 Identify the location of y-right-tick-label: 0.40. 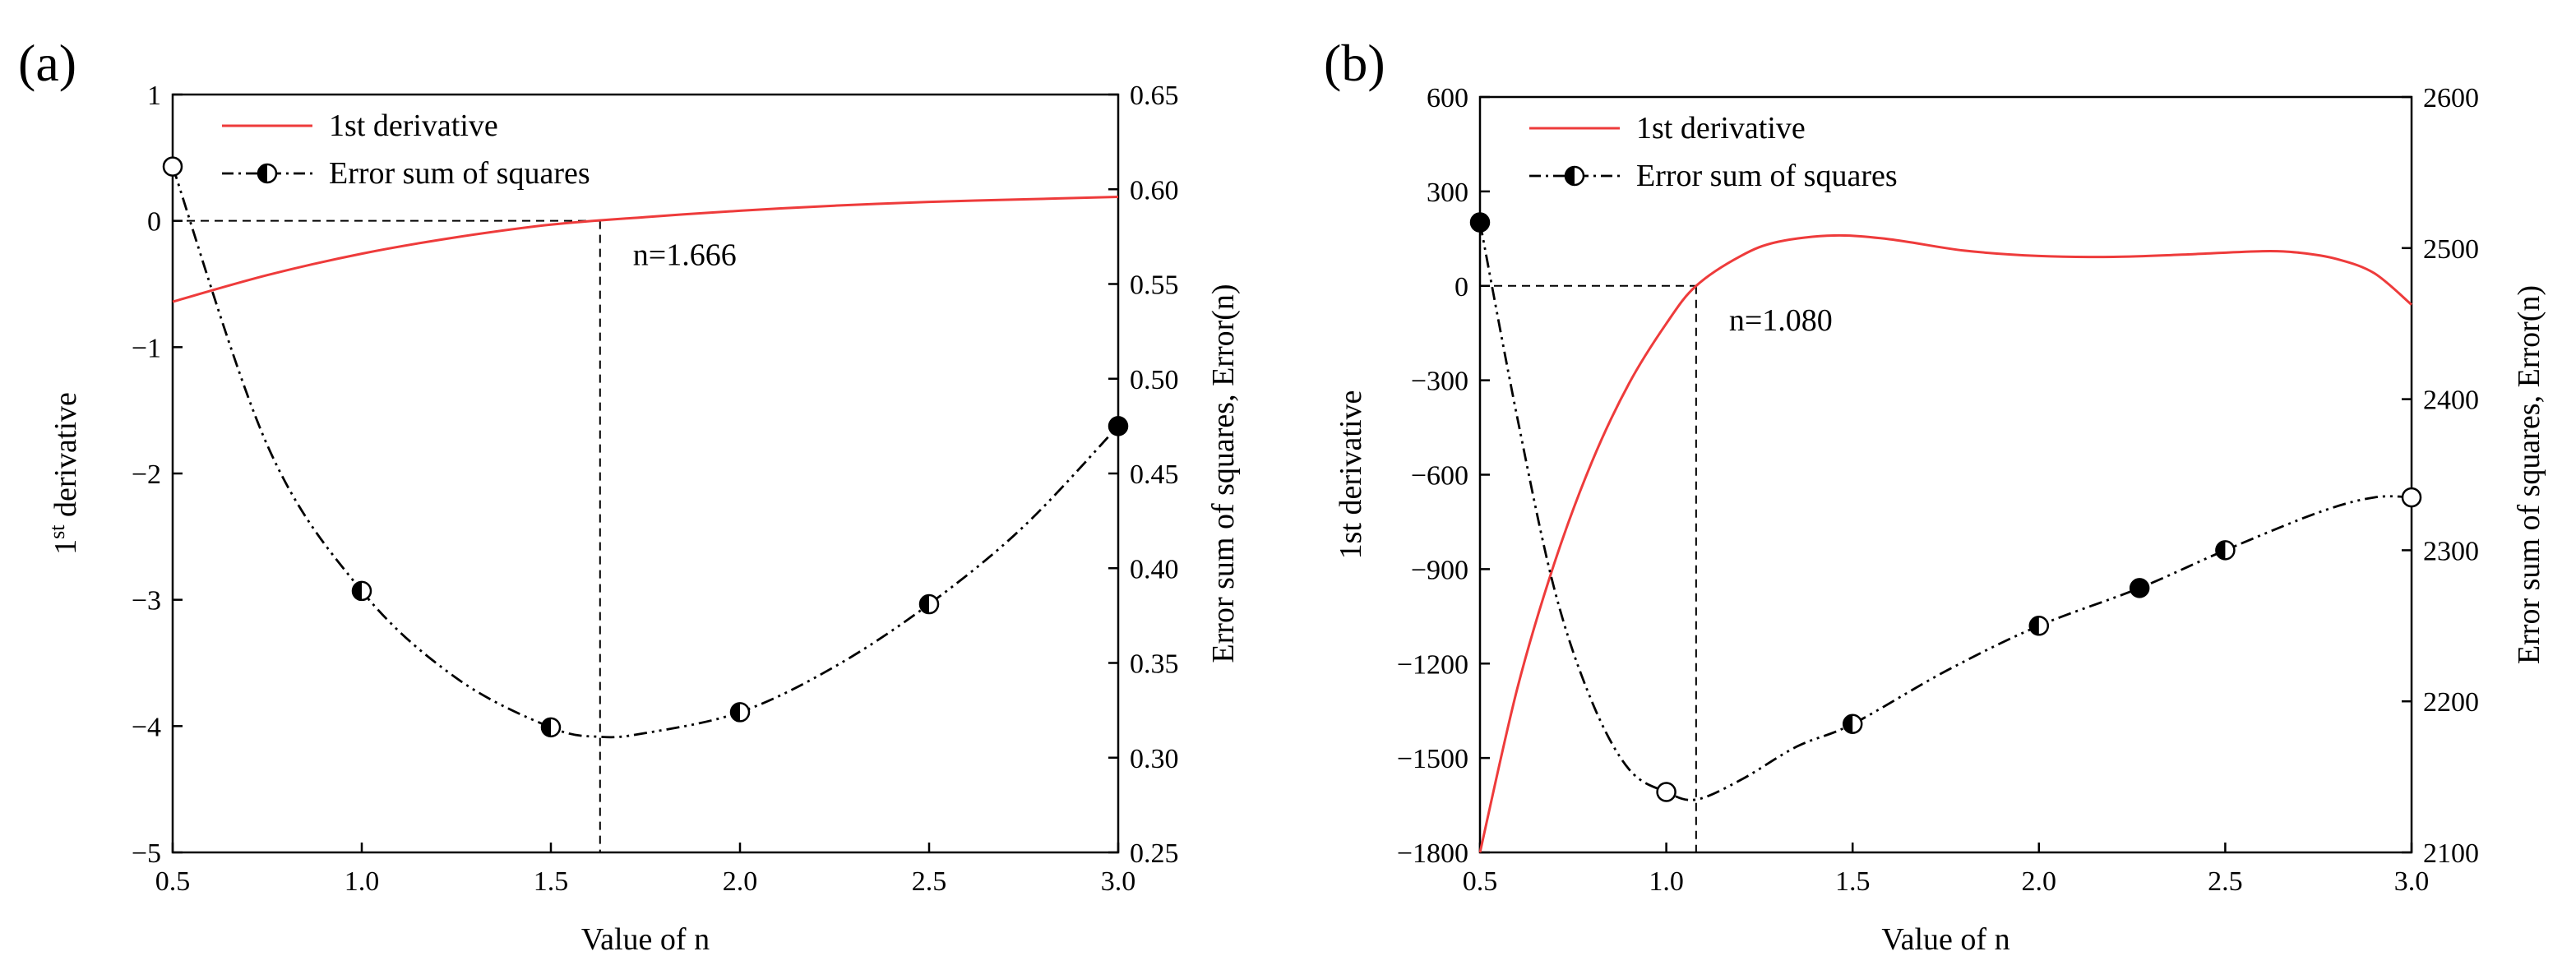
(1154, 569).